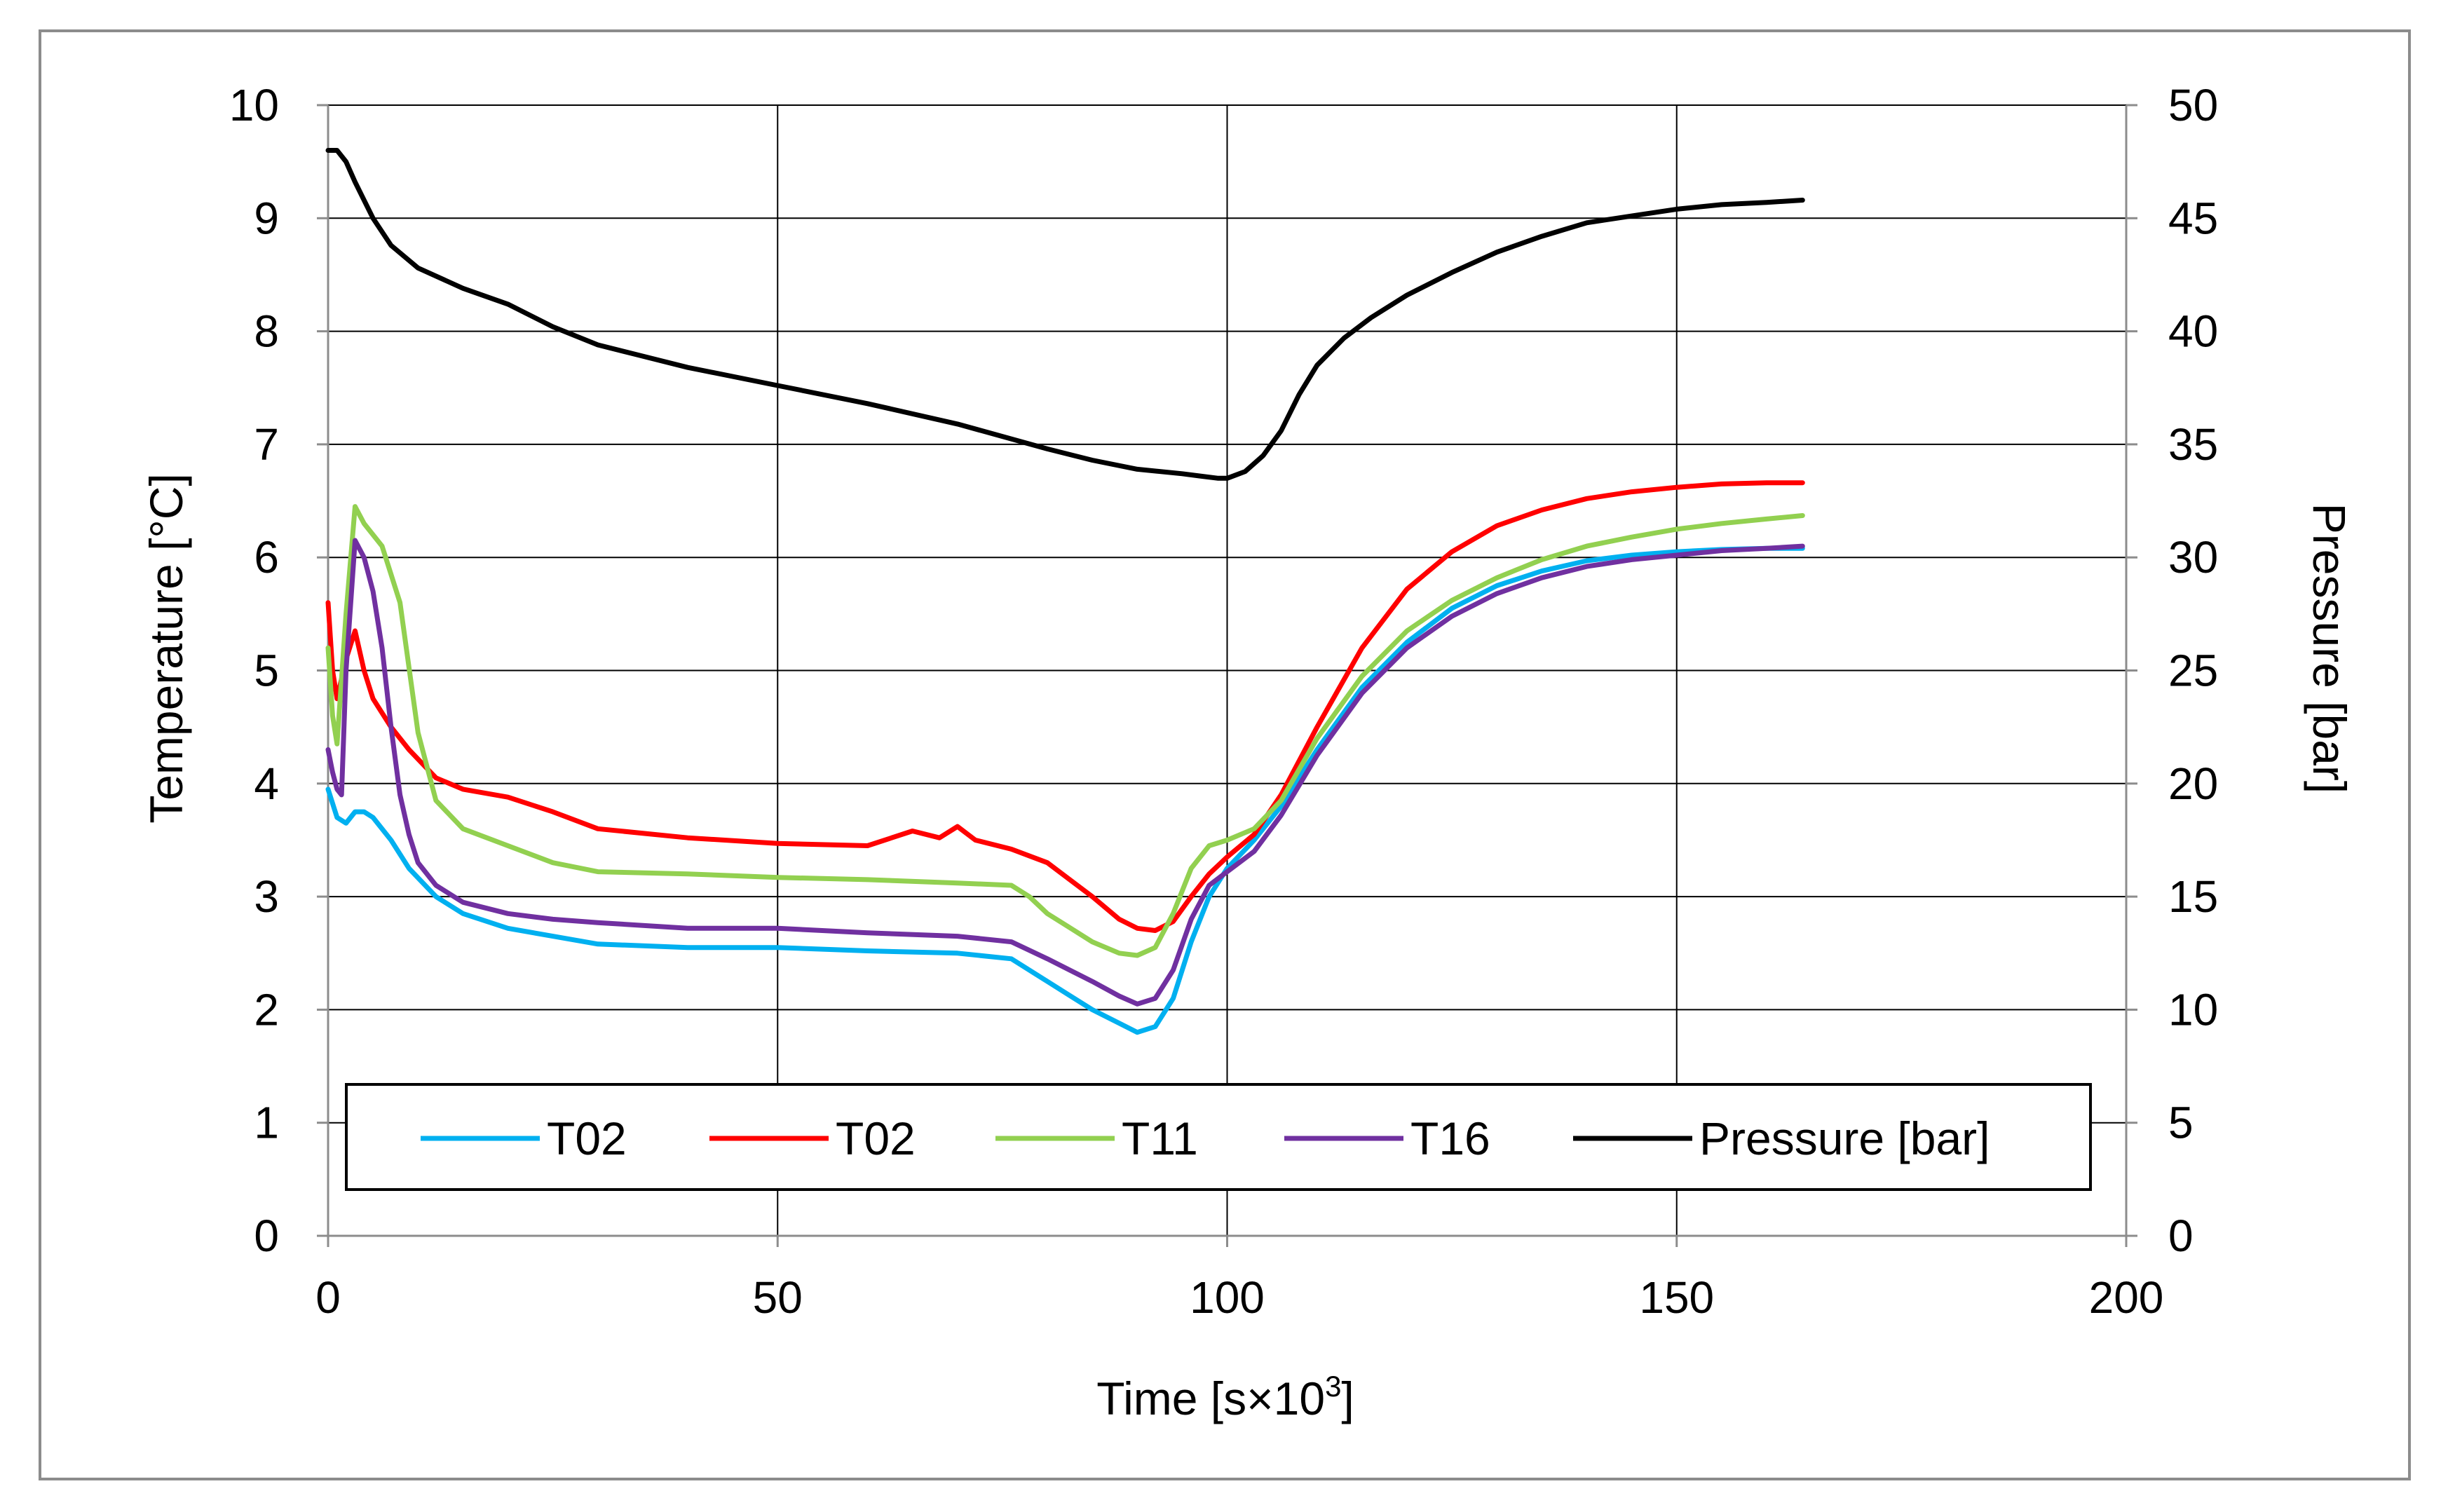  What do you see at coordinates (266, 1236) in the screenshot?
I see `y-tick-label: 0` at bounding box center [266, 1236].